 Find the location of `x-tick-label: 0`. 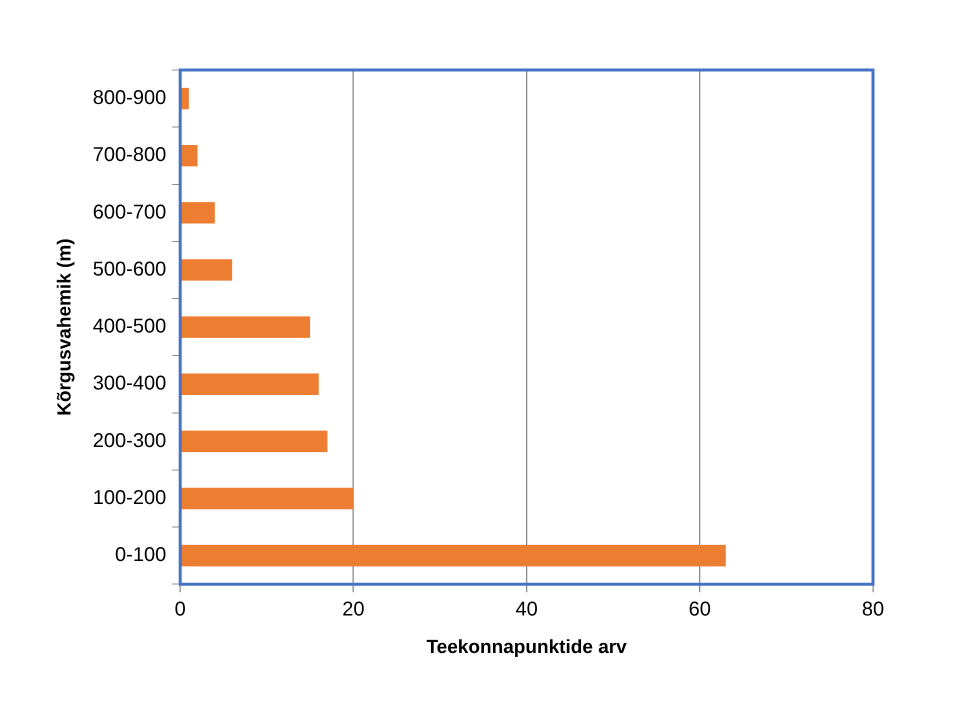

x-tick-label: 0 is located at coordinates (180, 609).